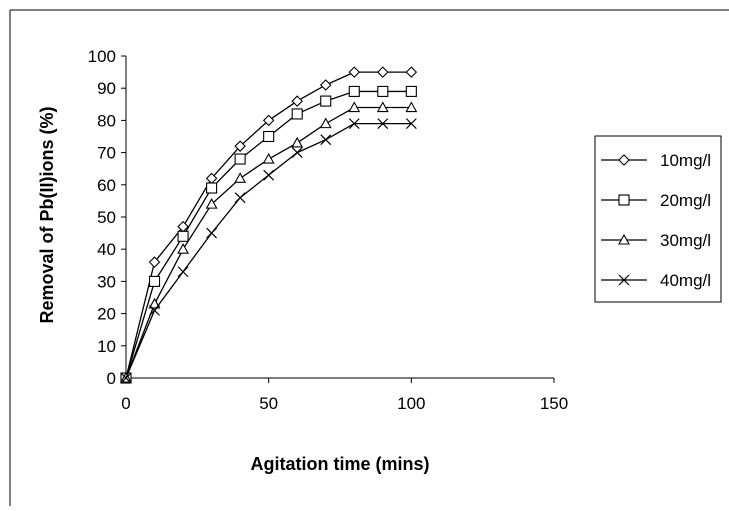 The width and height of the screenshot is (729, 511). What do you see at coordinates (125, 403) in the screenshot?
I see `x-tick-label: 0` at bounding box center [125, 403].